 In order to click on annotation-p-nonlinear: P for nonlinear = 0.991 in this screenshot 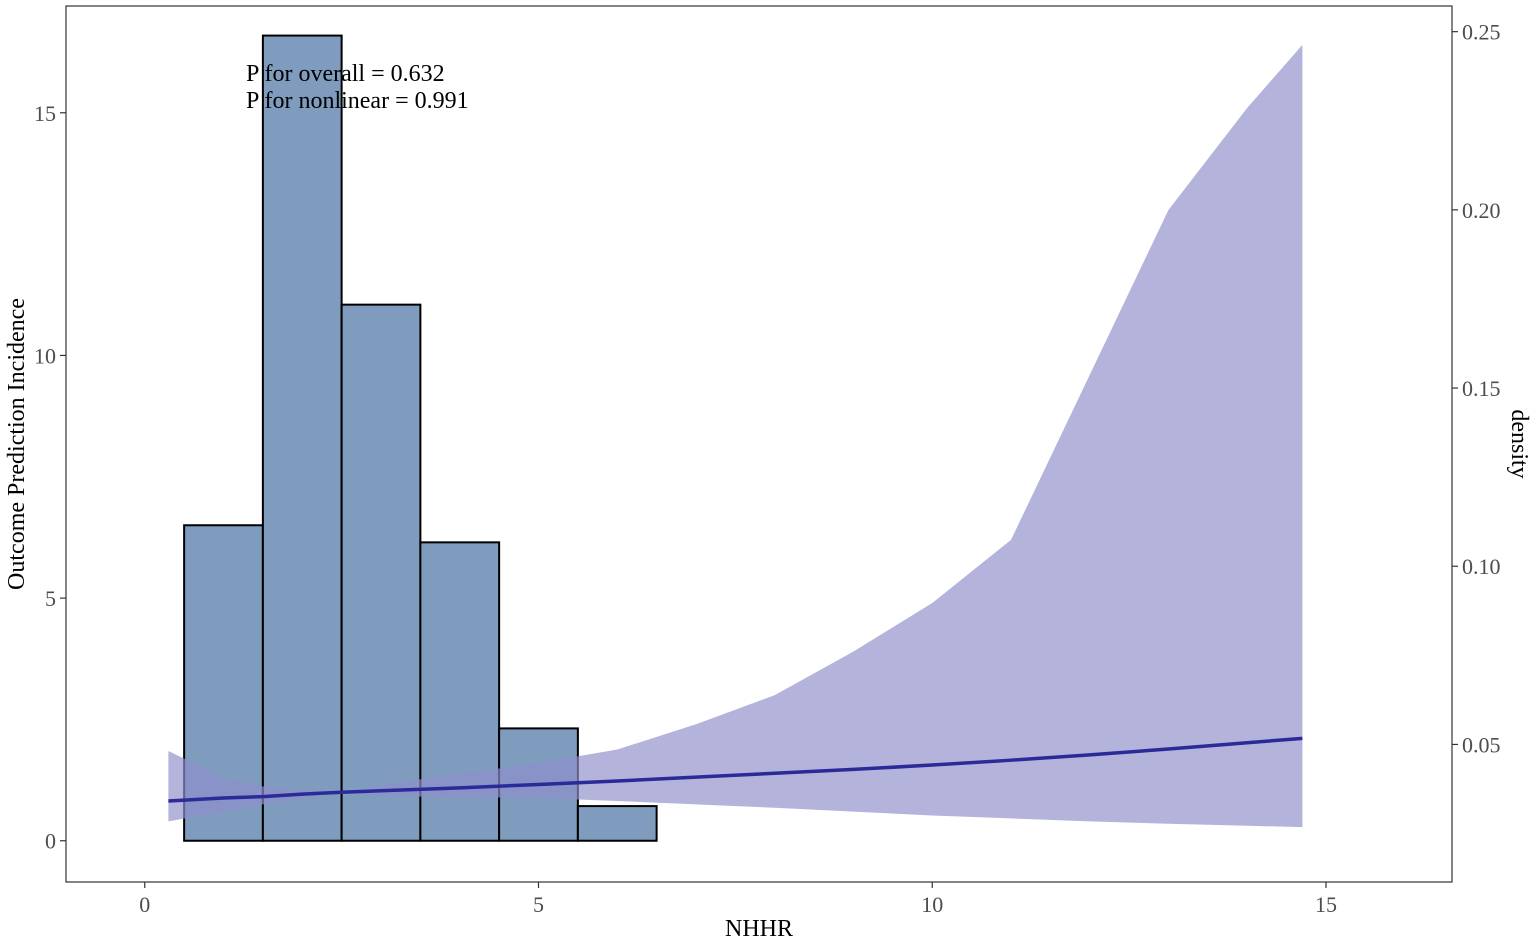, I will do `click(357, 101)`.